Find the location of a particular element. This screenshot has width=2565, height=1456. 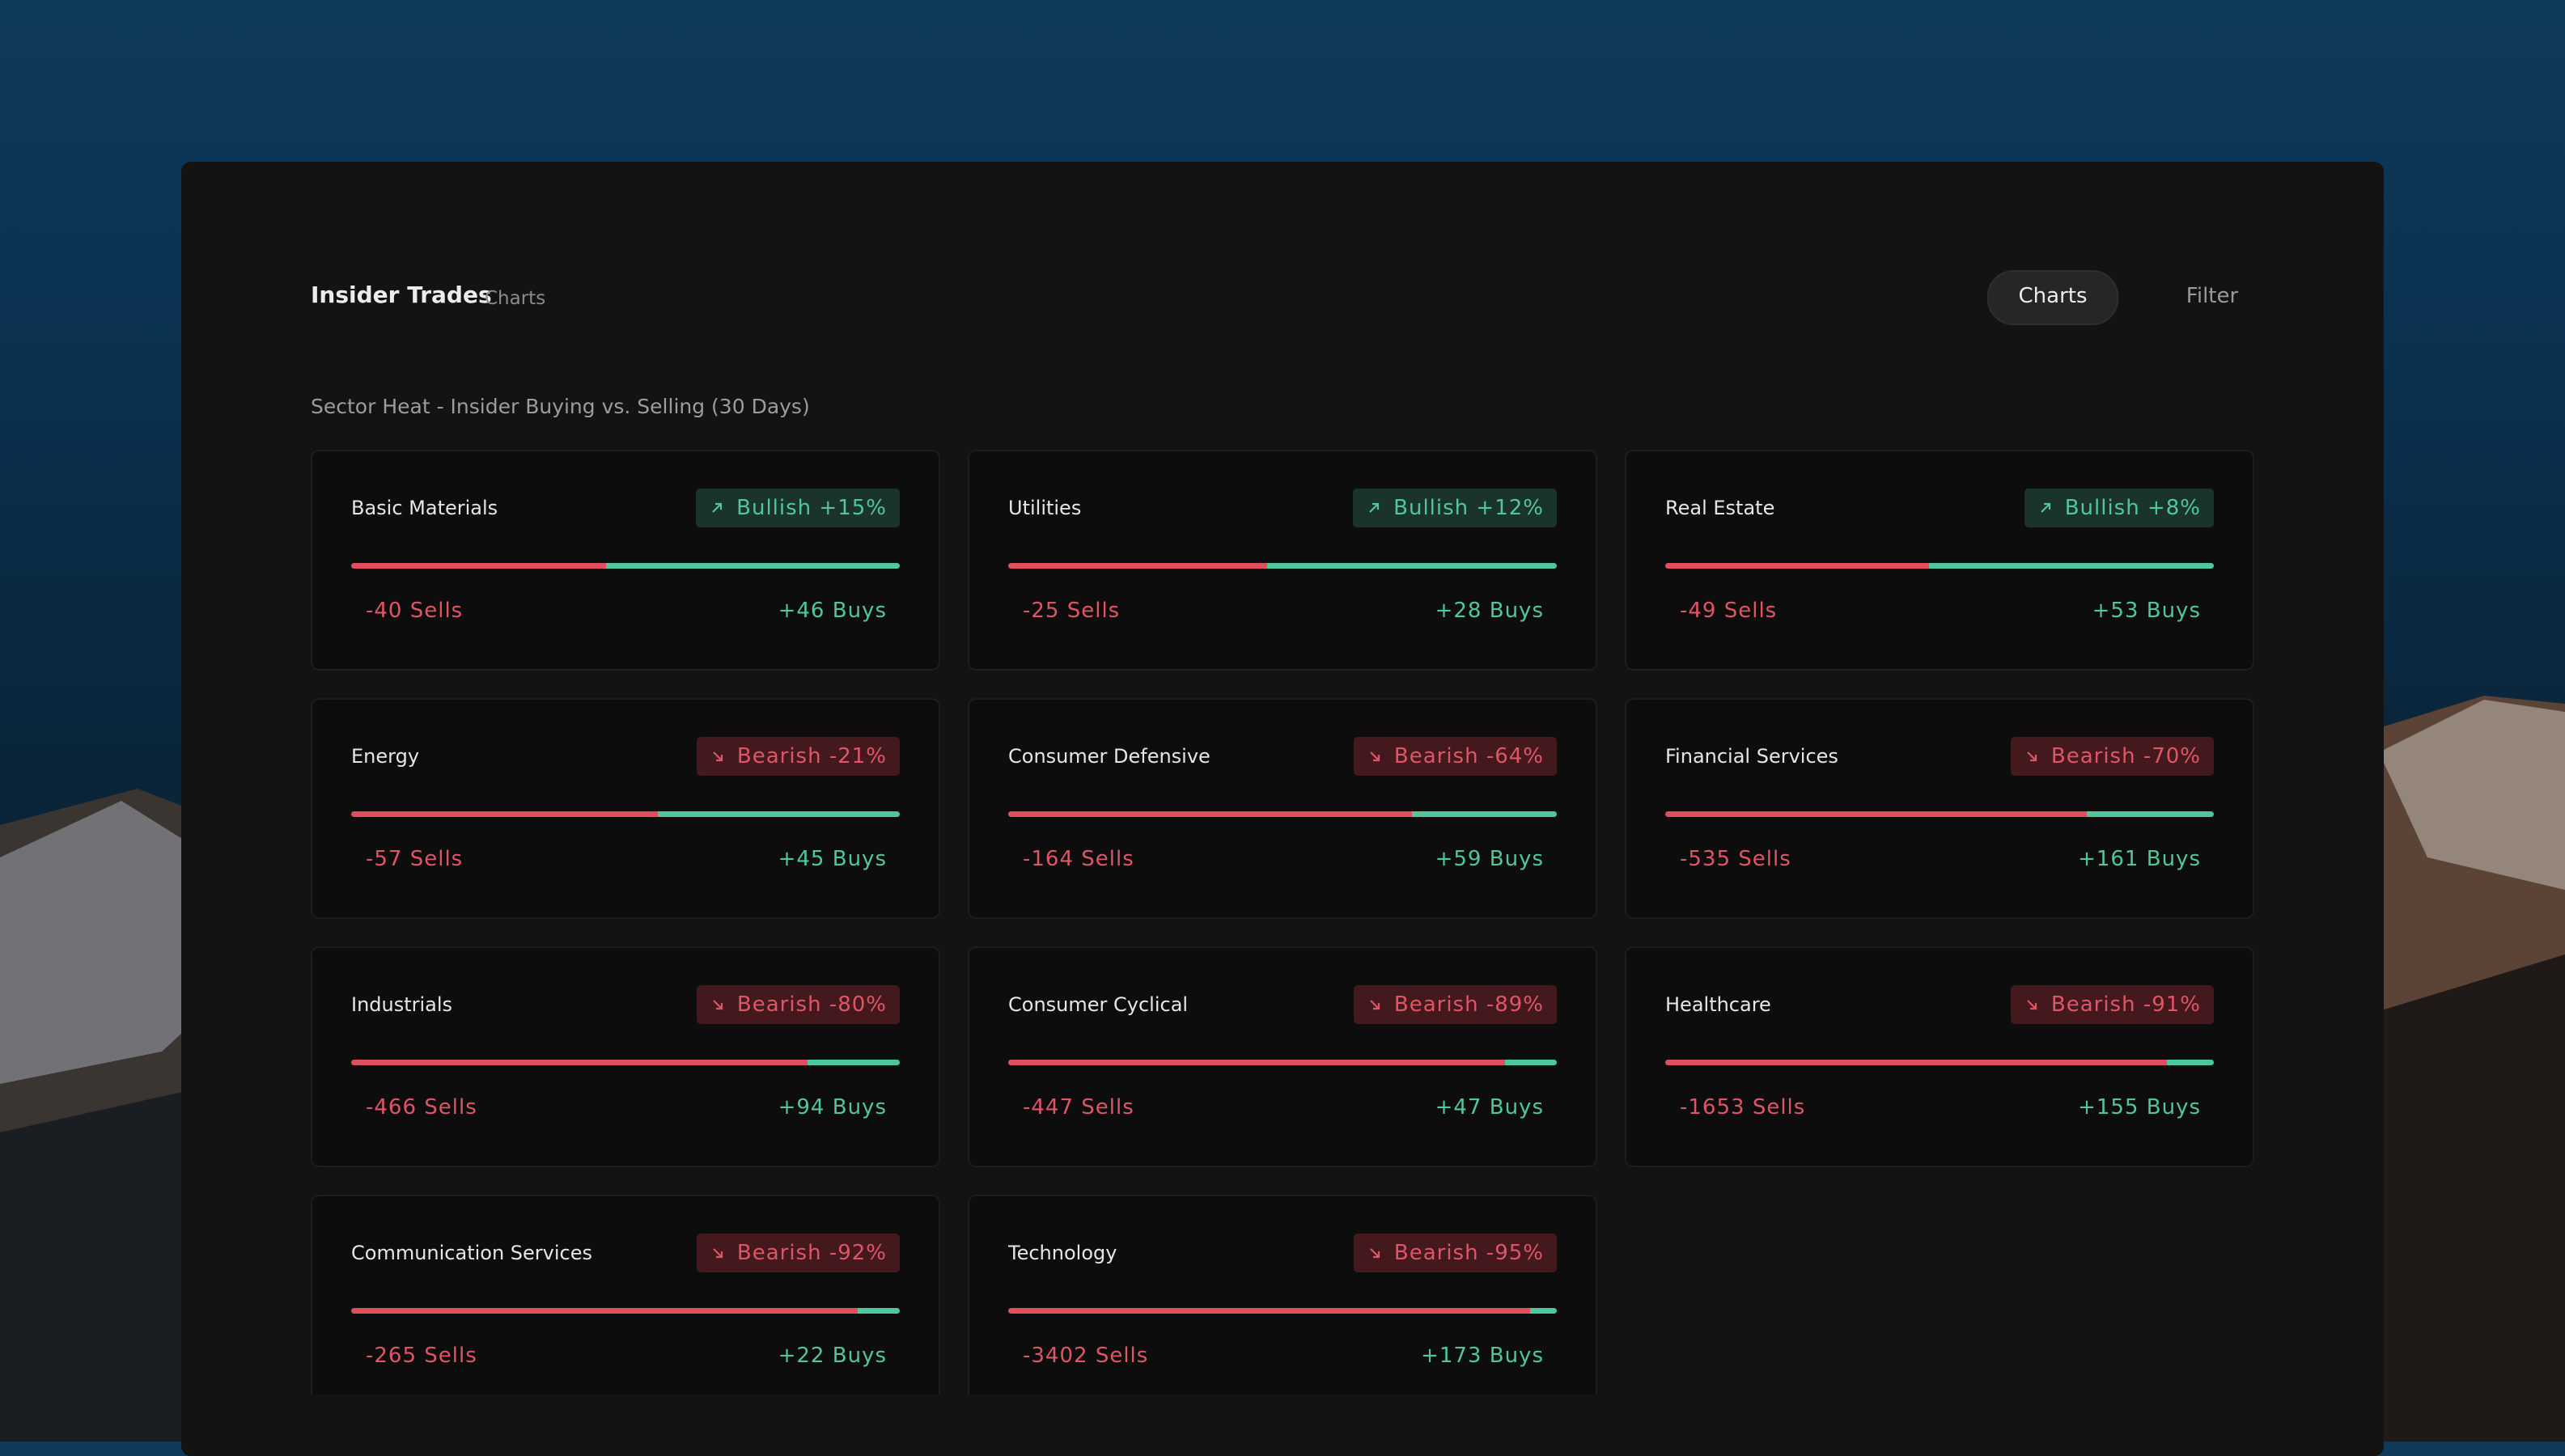

buys-count: +161 Buys is located at coordinates (2139, 859).